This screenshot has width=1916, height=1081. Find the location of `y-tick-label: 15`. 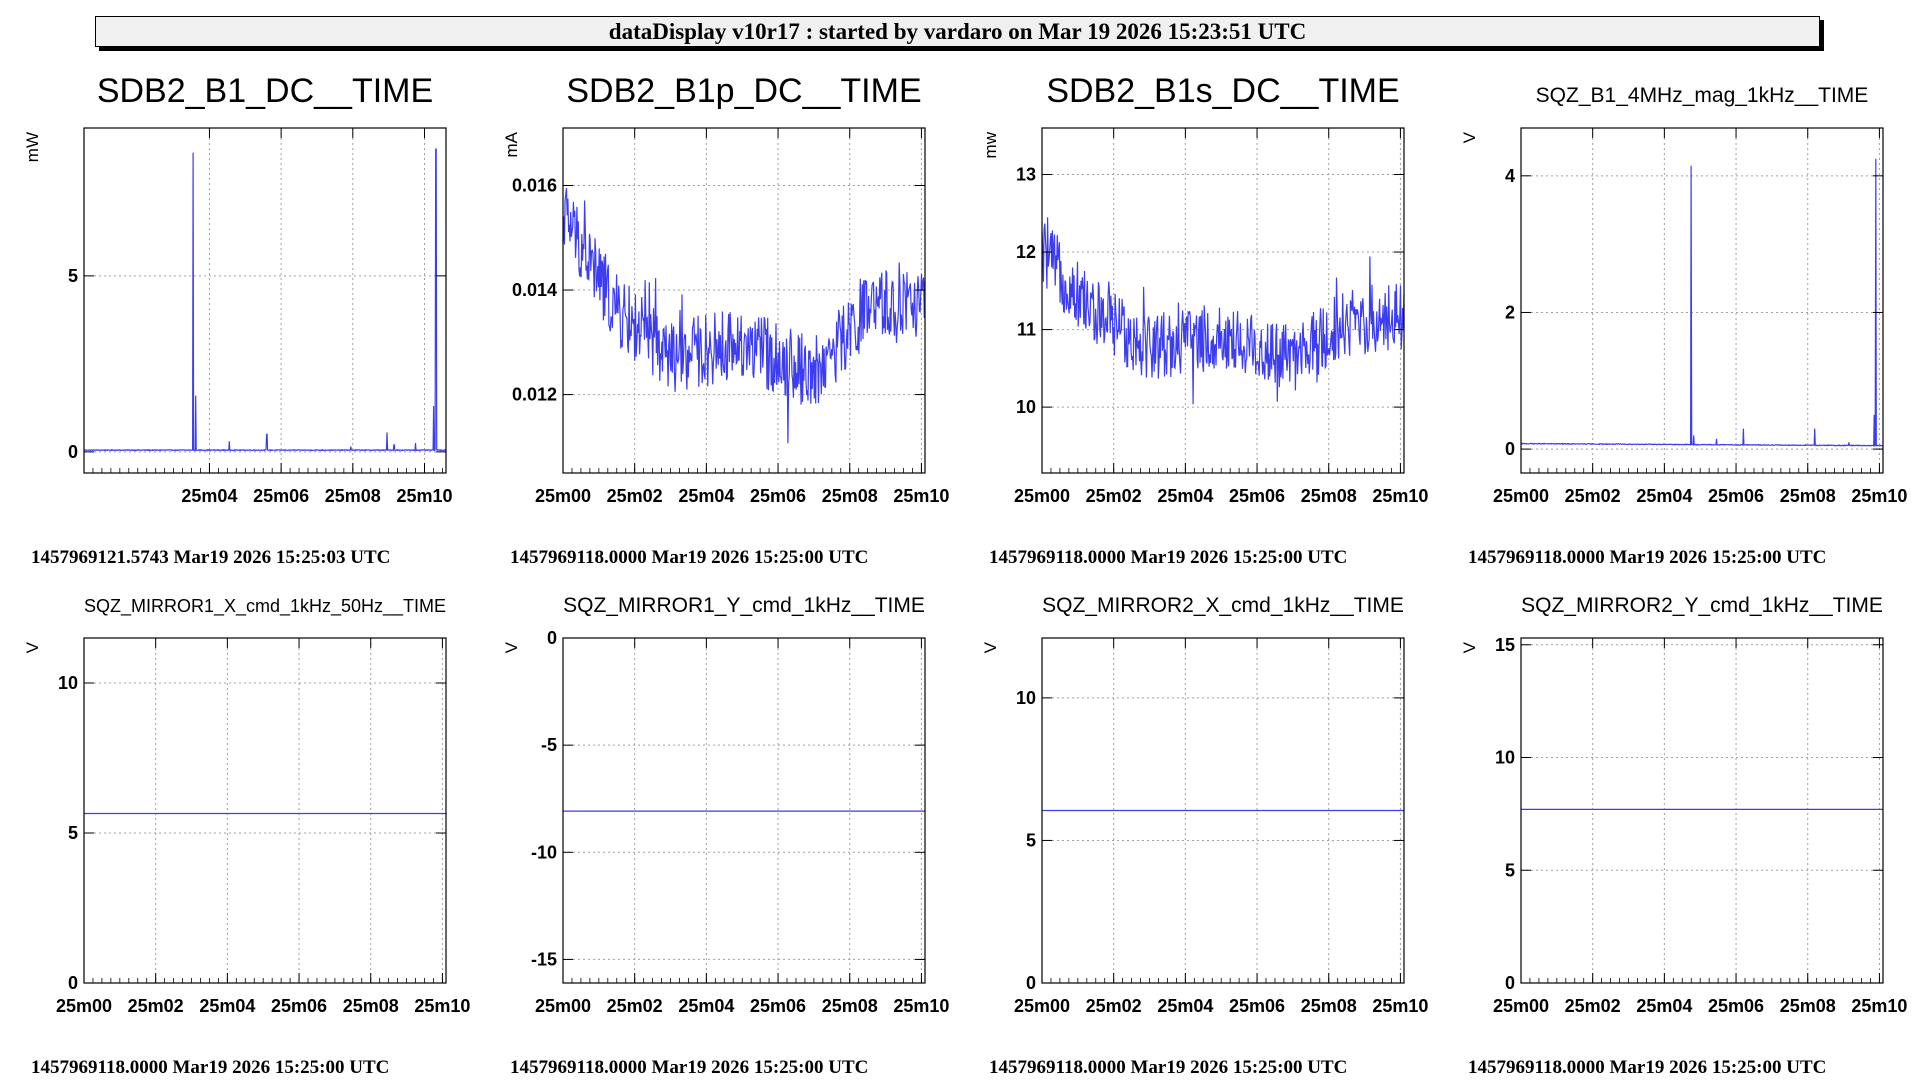

y-tick-label: 15 is located at coordinates (1505, 645).